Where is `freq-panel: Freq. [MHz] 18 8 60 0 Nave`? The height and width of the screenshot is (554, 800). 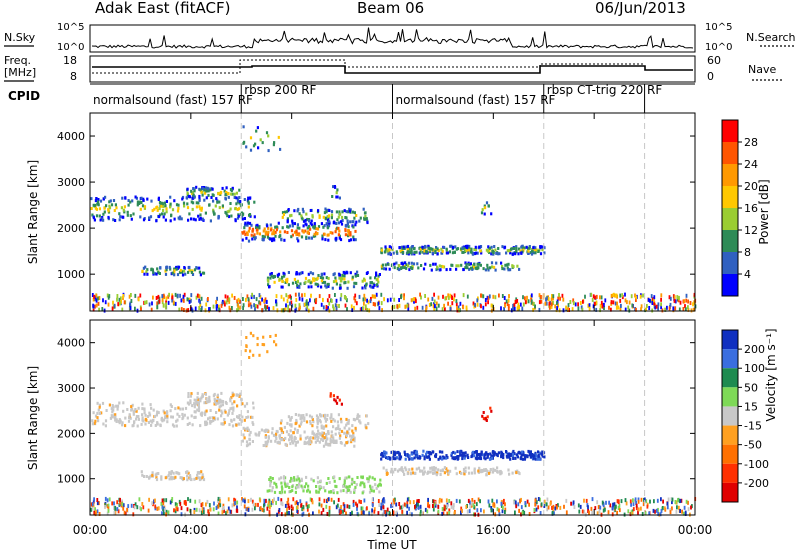 freq-panel: Freq. [MHz] 18 8 60 0 Nave is located at coordinates (393, 68).